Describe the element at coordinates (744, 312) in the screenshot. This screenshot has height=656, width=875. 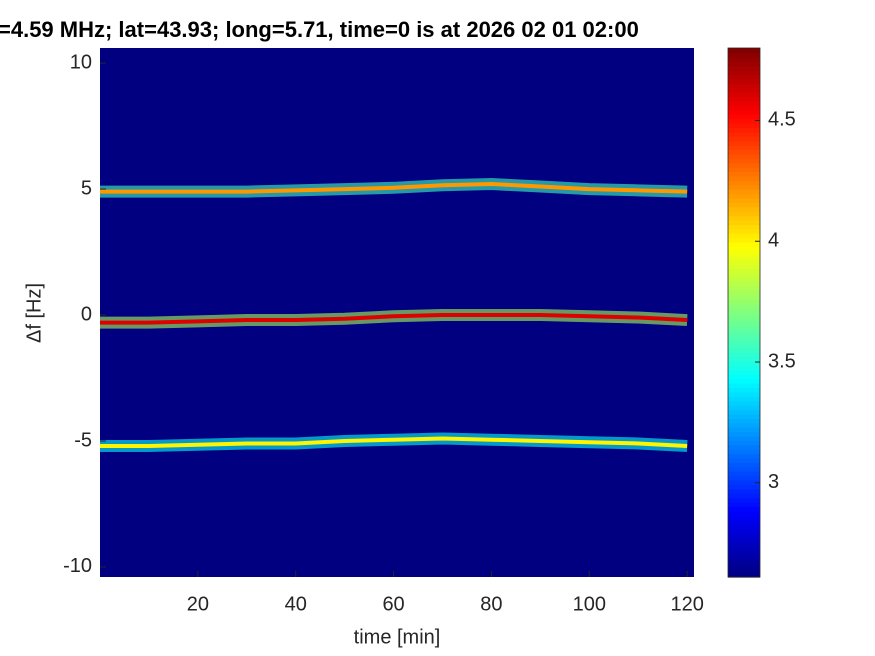
I see `colorbar-frame` at that location.